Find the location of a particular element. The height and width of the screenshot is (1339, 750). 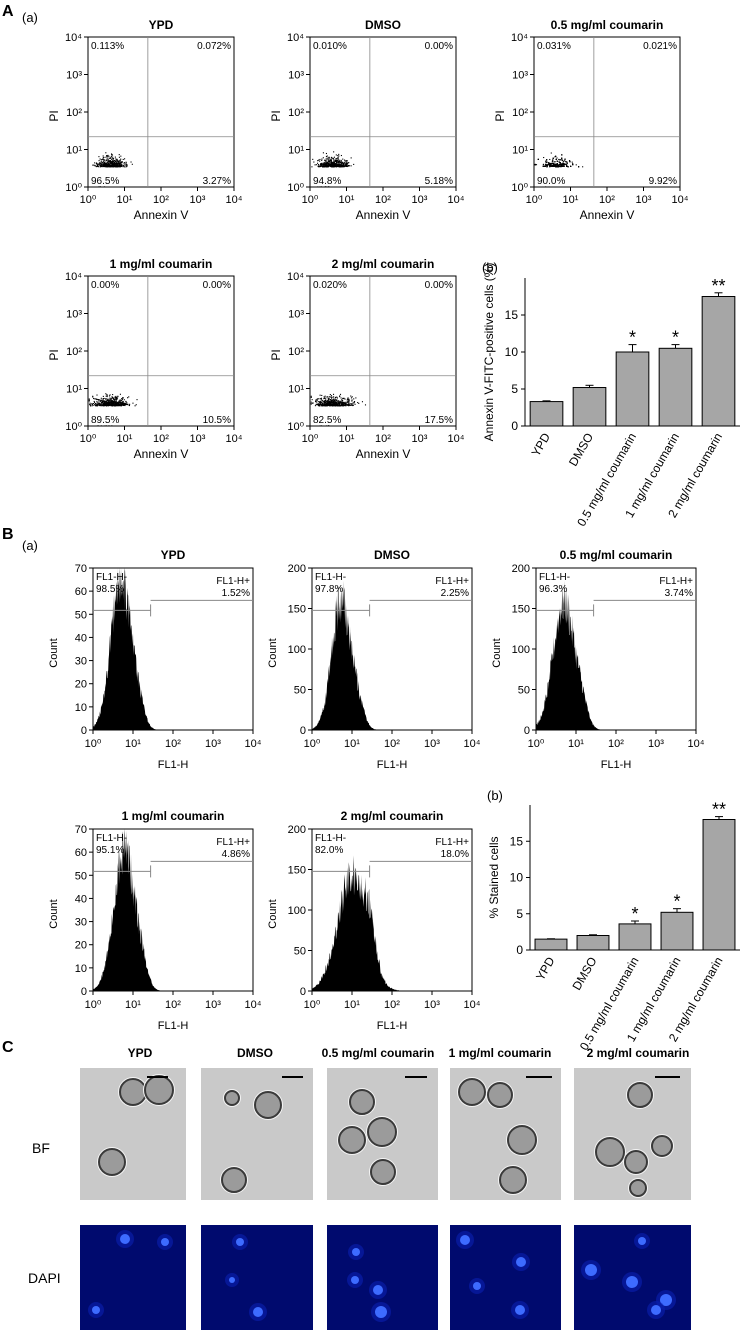

x-tick-label: 10¹ is located at coordinates (125, 200).